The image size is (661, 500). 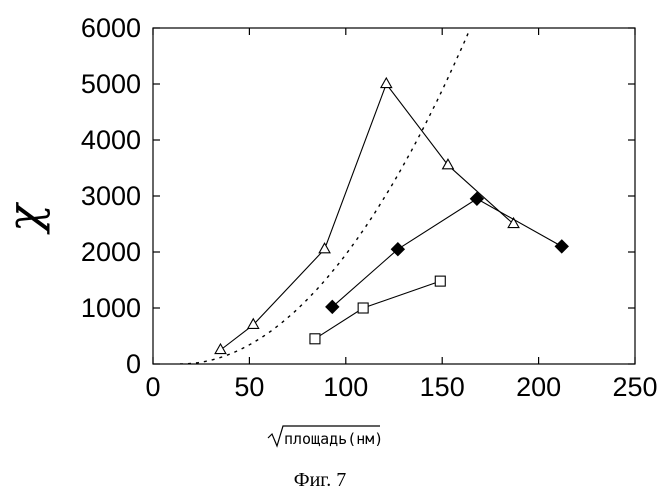 I want to click on figure-caption: Фиг. 7, so click(x=320, y=480).